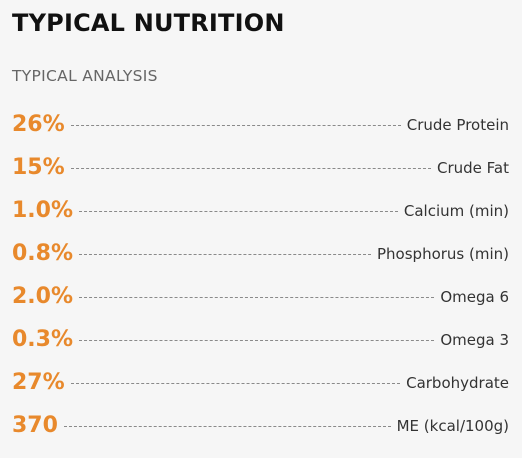  What do you see at coordinates (43, 210) in the screenshot?
I see `analysis-value: 1.0%` at bounding box center [43, 210].